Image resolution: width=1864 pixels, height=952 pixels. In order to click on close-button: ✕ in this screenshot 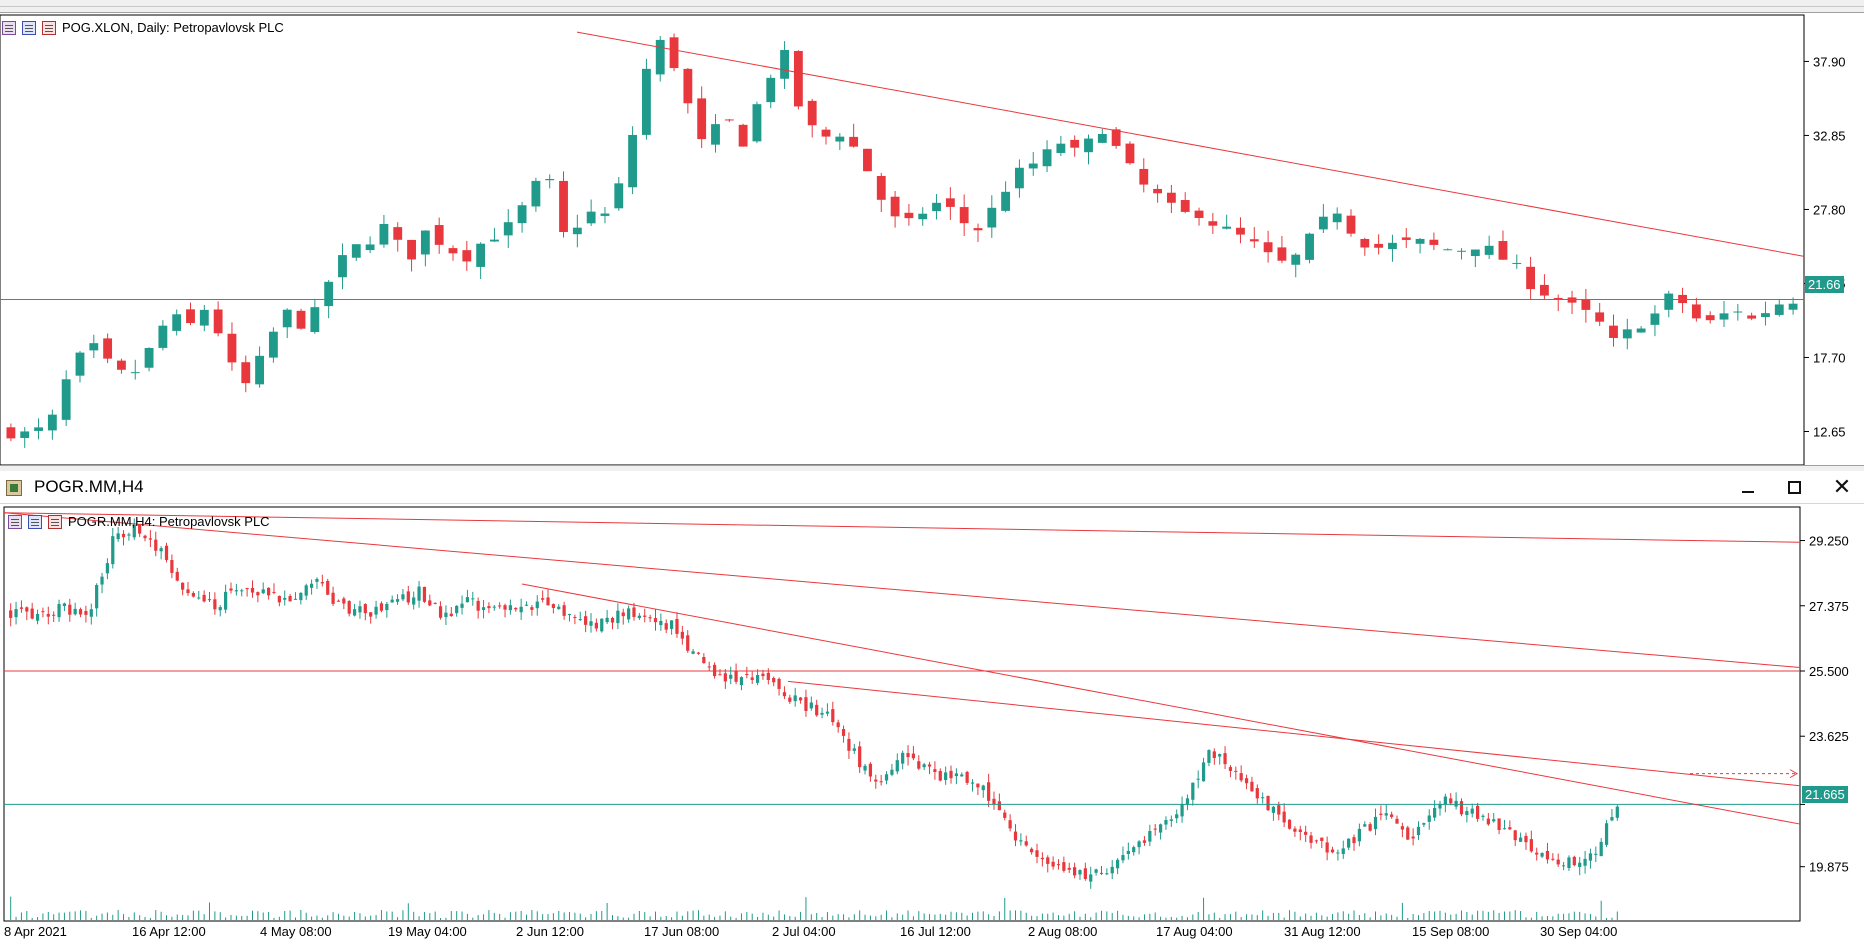, I will do `click(1842, 487)`.